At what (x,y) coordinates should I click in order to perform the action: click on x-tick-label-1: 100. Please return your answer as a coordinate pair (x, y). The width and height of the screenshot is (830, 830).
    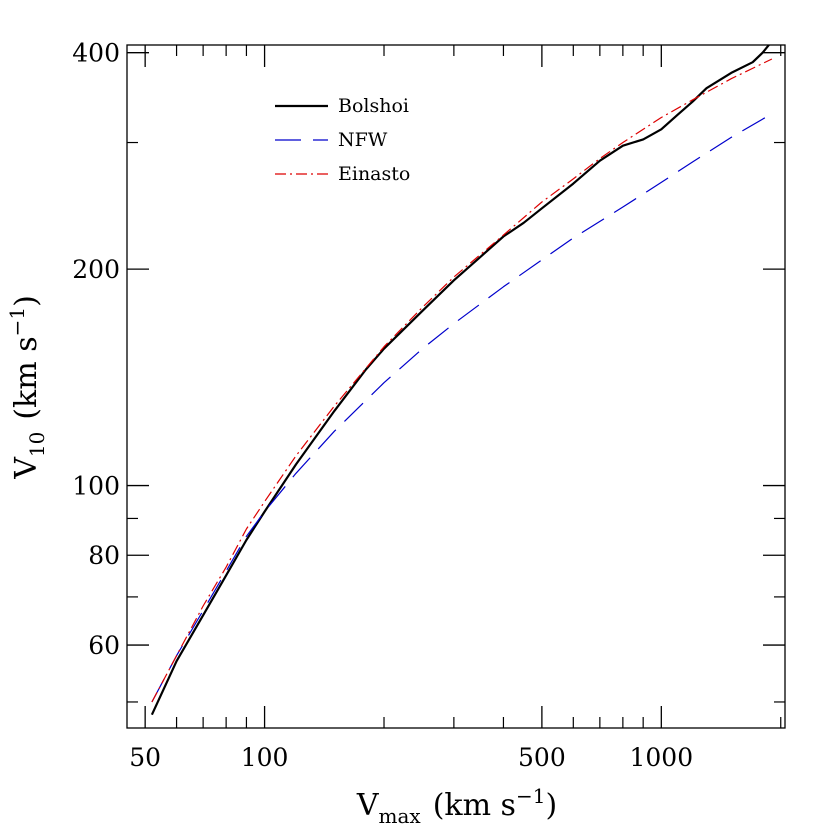
    Looking at the image, I should click on (265, 757).